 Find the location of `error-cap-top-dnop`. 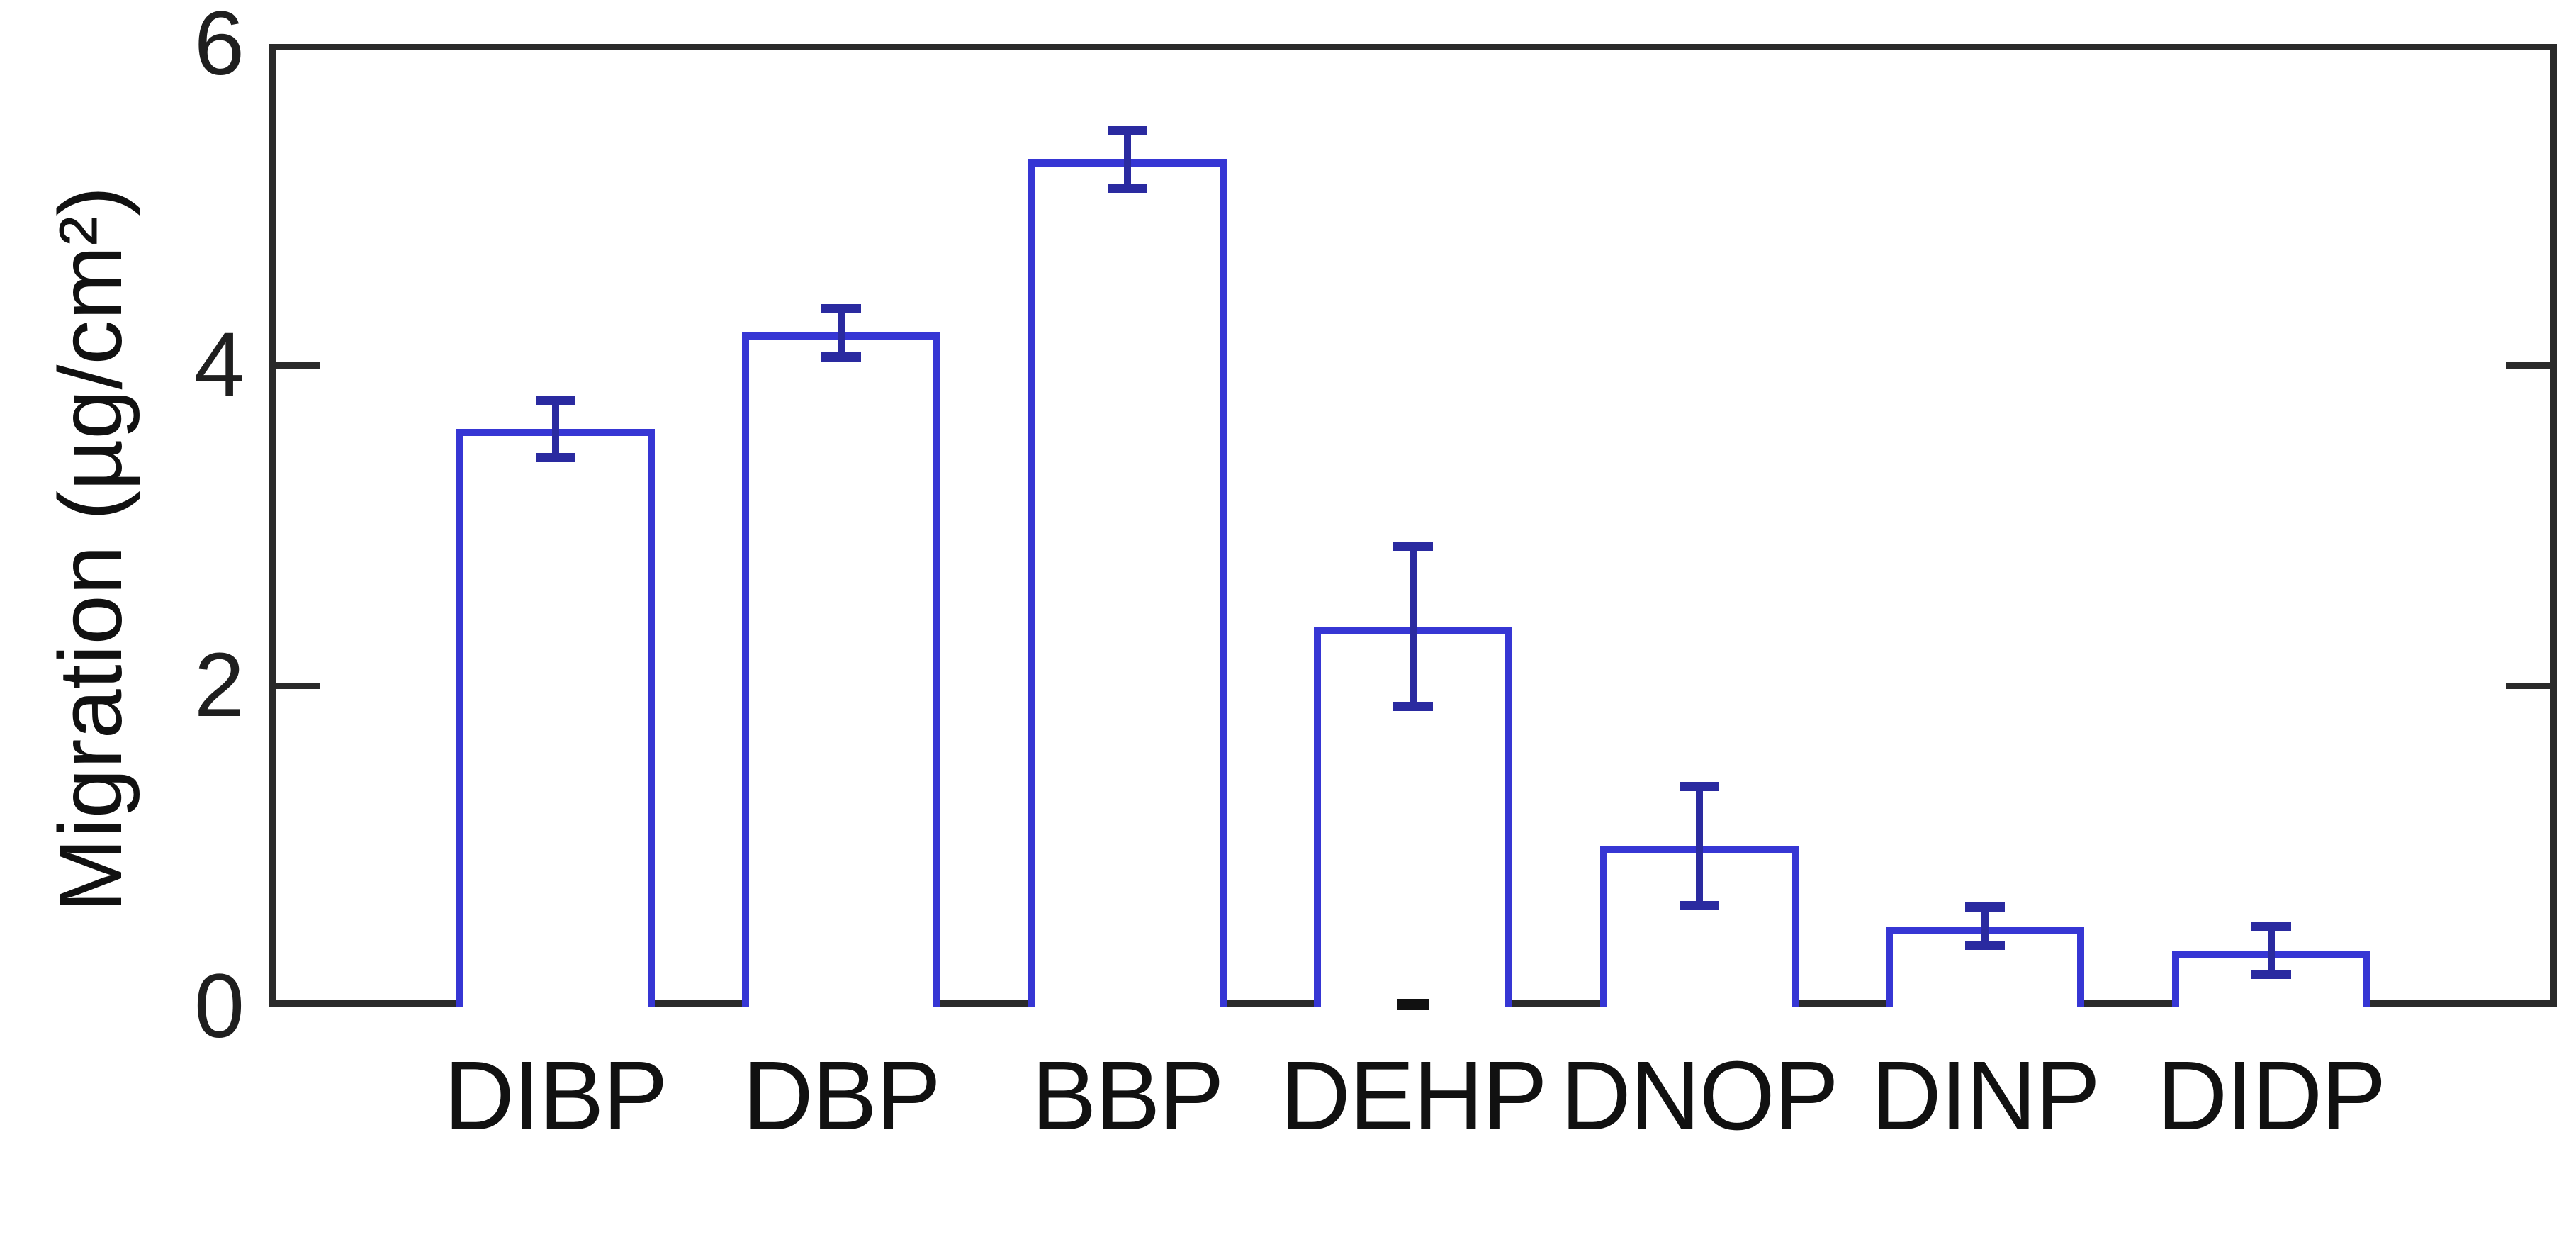

error-cap-top-dnop is located at coordinates (1699, 787).